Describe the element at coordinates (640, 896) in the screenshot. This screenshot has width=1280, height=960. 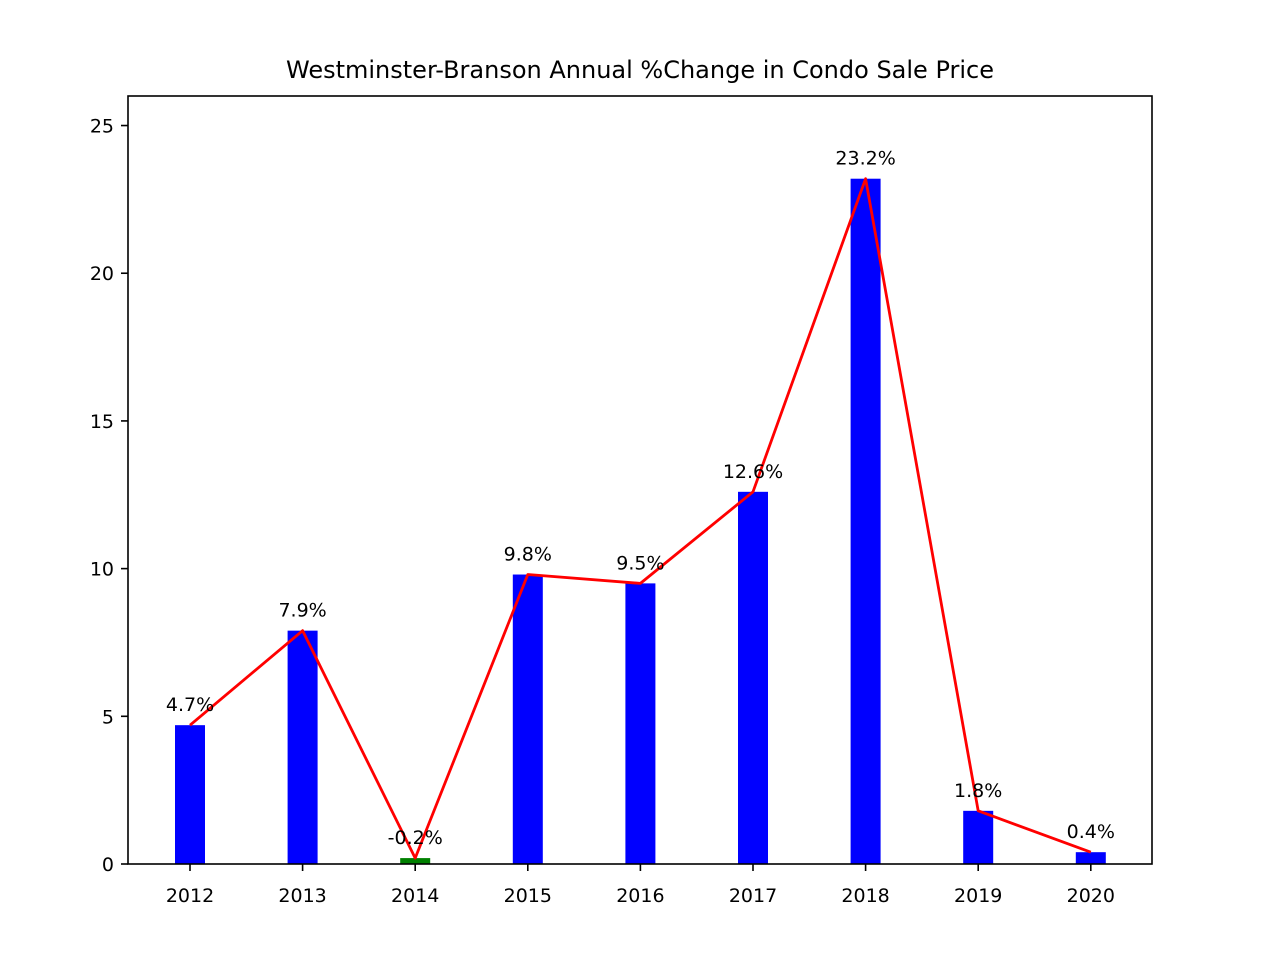
I see `x-tick-label-2016: 2016` at that location.